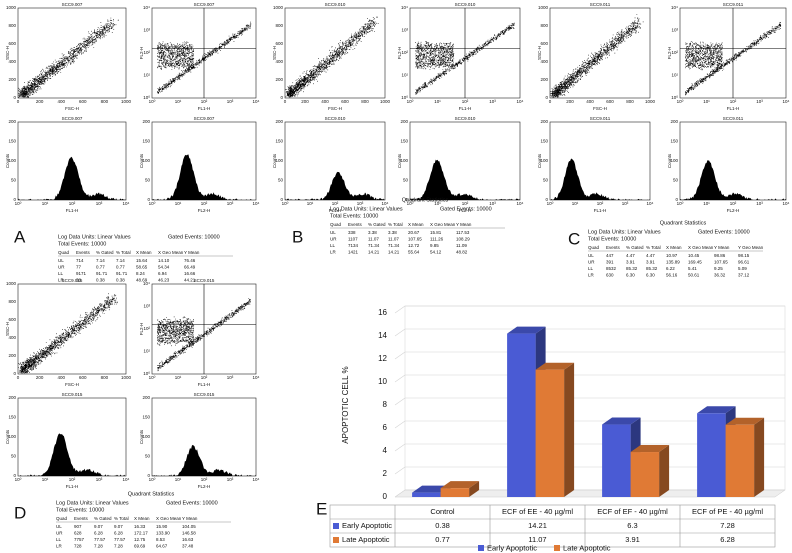 This screenshot has width=792, height=553. I want to click on x-axis-label: FSC-H, so click(72, 108).